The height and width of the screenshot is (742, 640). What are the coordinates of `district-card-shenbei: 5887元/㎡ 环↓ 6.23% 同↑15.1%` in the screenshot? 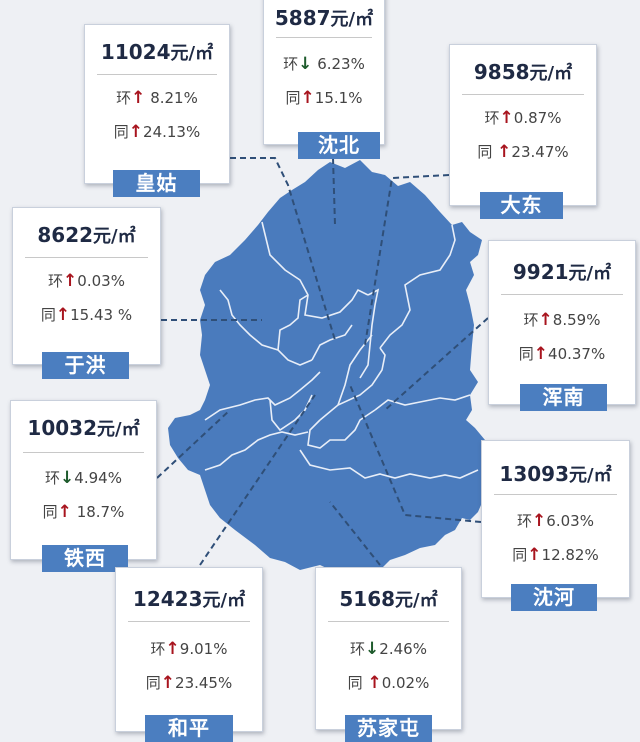 It's located at (324, 72).